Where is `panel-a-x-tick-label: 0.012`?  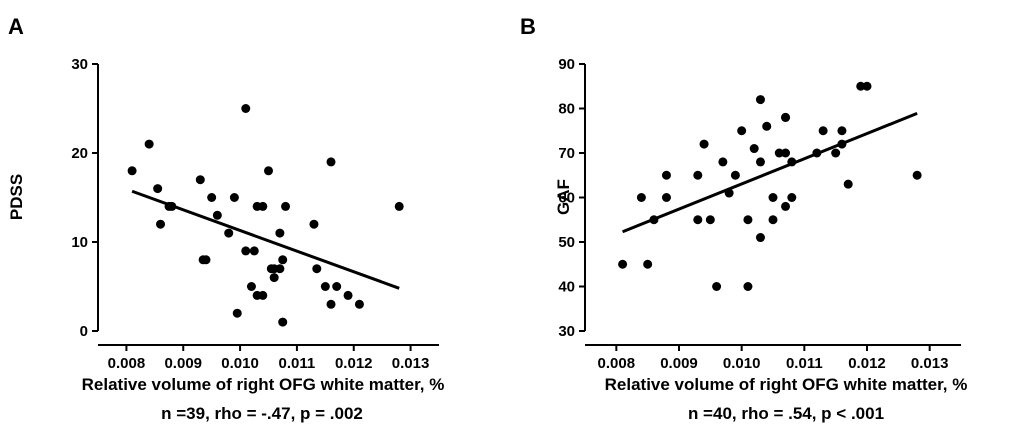
panel-a-x-tick-label: 0.012 is located at coordinates (354, 363).